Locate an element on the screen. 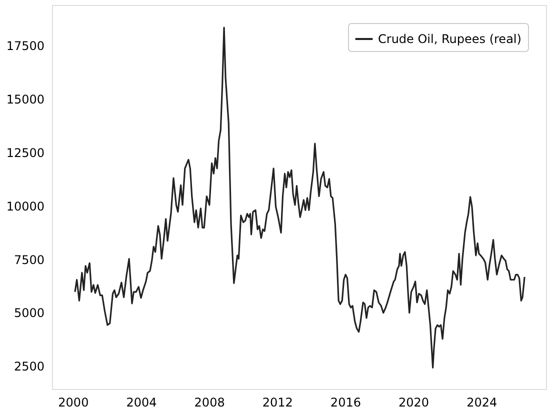 Image resolution: width=551 pixels, height=413 pixels. y-tick-label: 5000 is located at coordinates (29, 313).